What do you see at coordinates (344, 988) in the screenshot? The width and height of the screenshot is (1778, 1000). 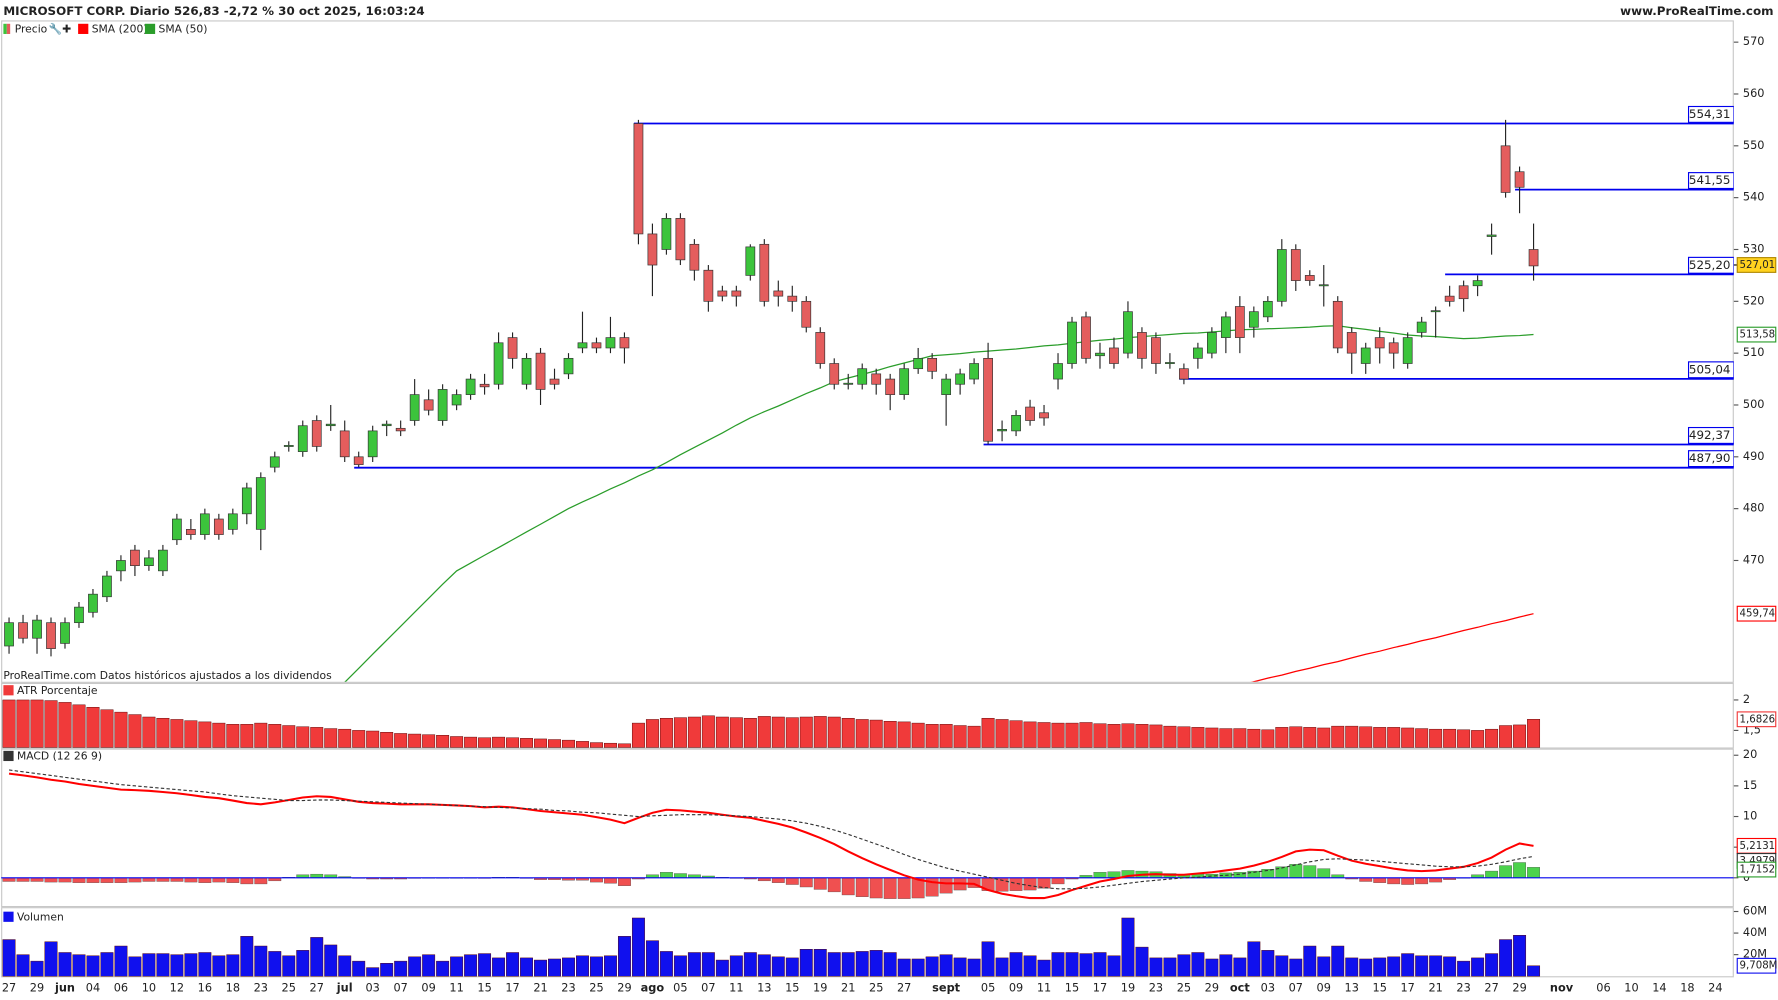 I see `x-tick-label: jul` at bounding box center [344, 988].